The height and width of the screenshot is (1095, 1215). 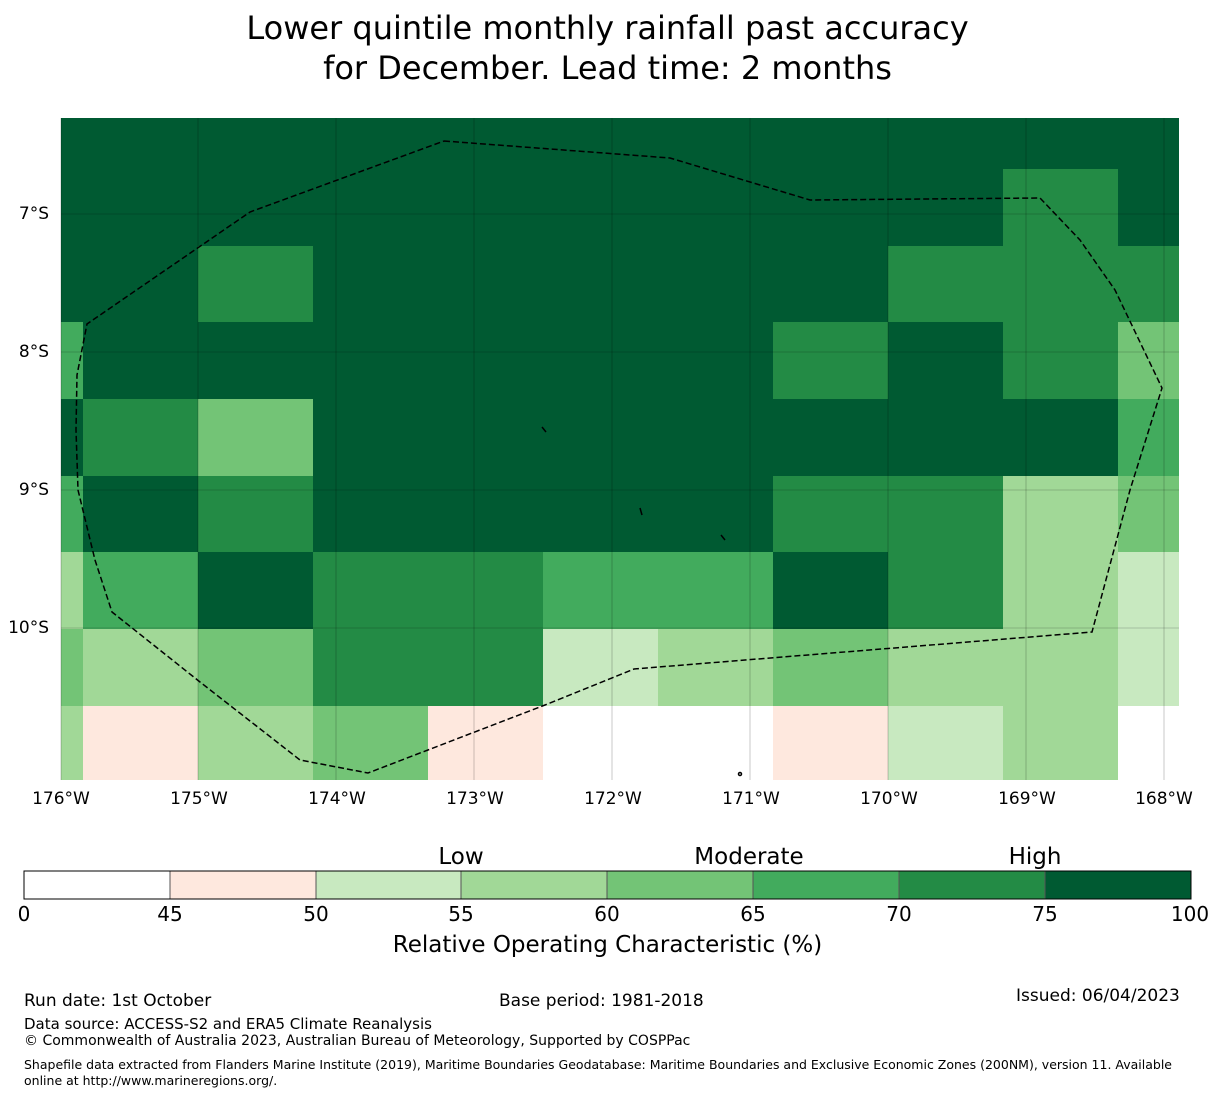 What do you see at coordinates (1035, 857) in the screenshot?
I see `colorbar-category-high: High` at bounding box center [1035, 857].